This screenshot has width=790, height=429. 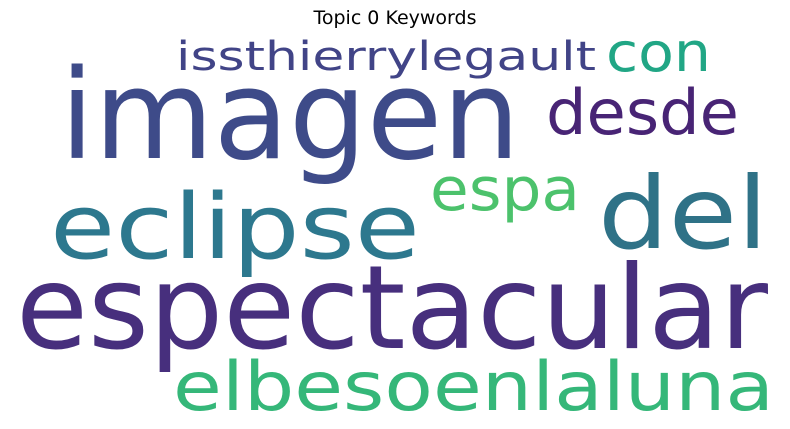 What do you see at coordinates (642, 112) in the screenshot?
I see `word-desde: desde` at bounding box center [642, 112].